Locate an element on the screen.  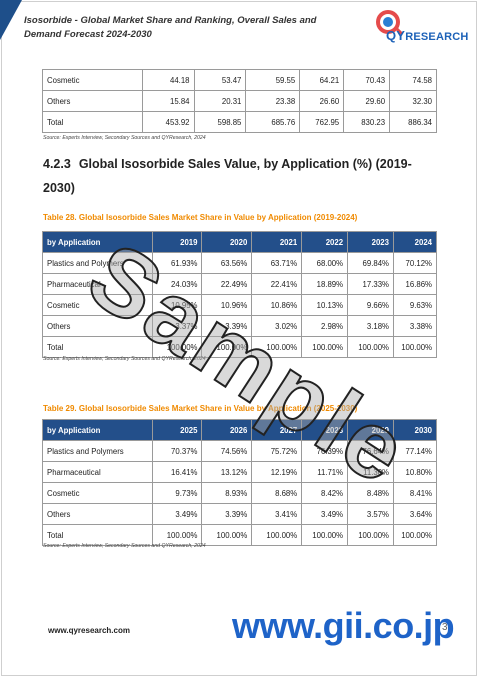
column-header-year: 2023 is located at coordinates (370, 242).